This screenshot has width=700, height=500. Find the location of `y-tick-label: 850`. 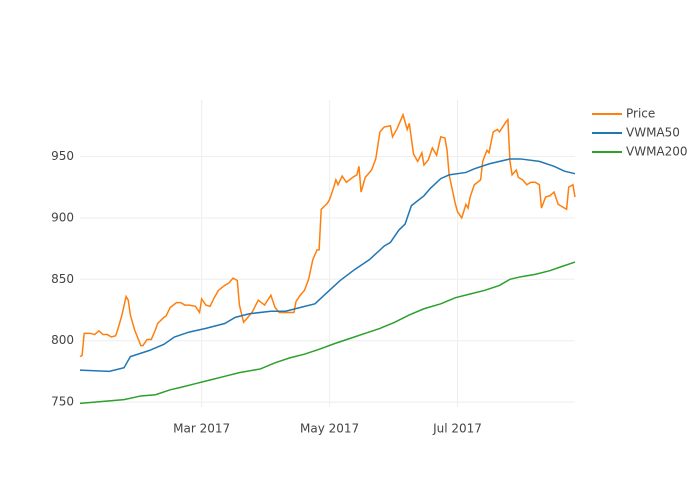

y-tick-label: 850 is located at coordinates (62, 279).